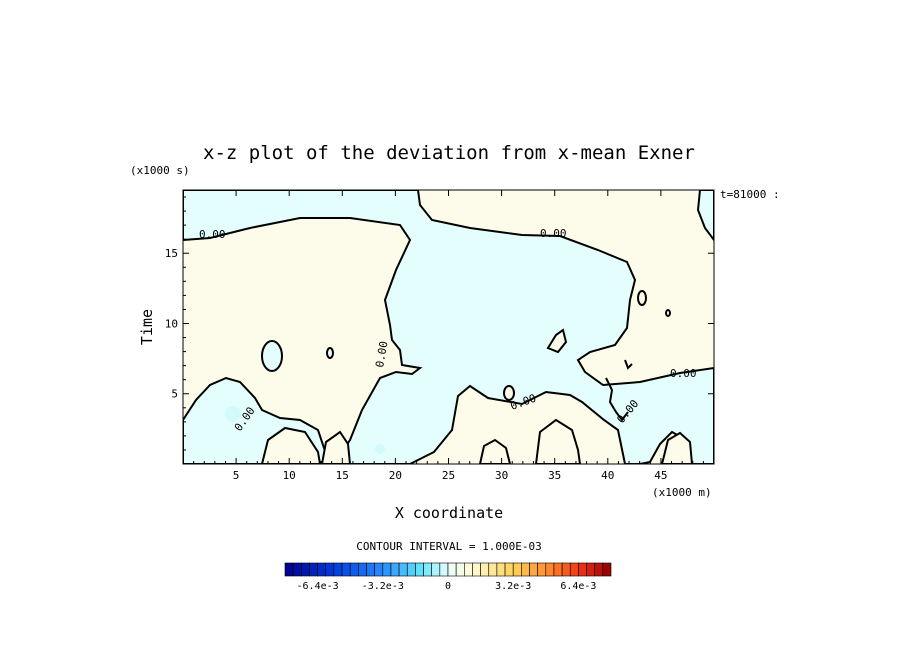 The height and width of the screenshot is (654, 904). Describe the element at coordinates (233, 414) in the screenshot. I see `negative-patch-bottom-left` at that location.